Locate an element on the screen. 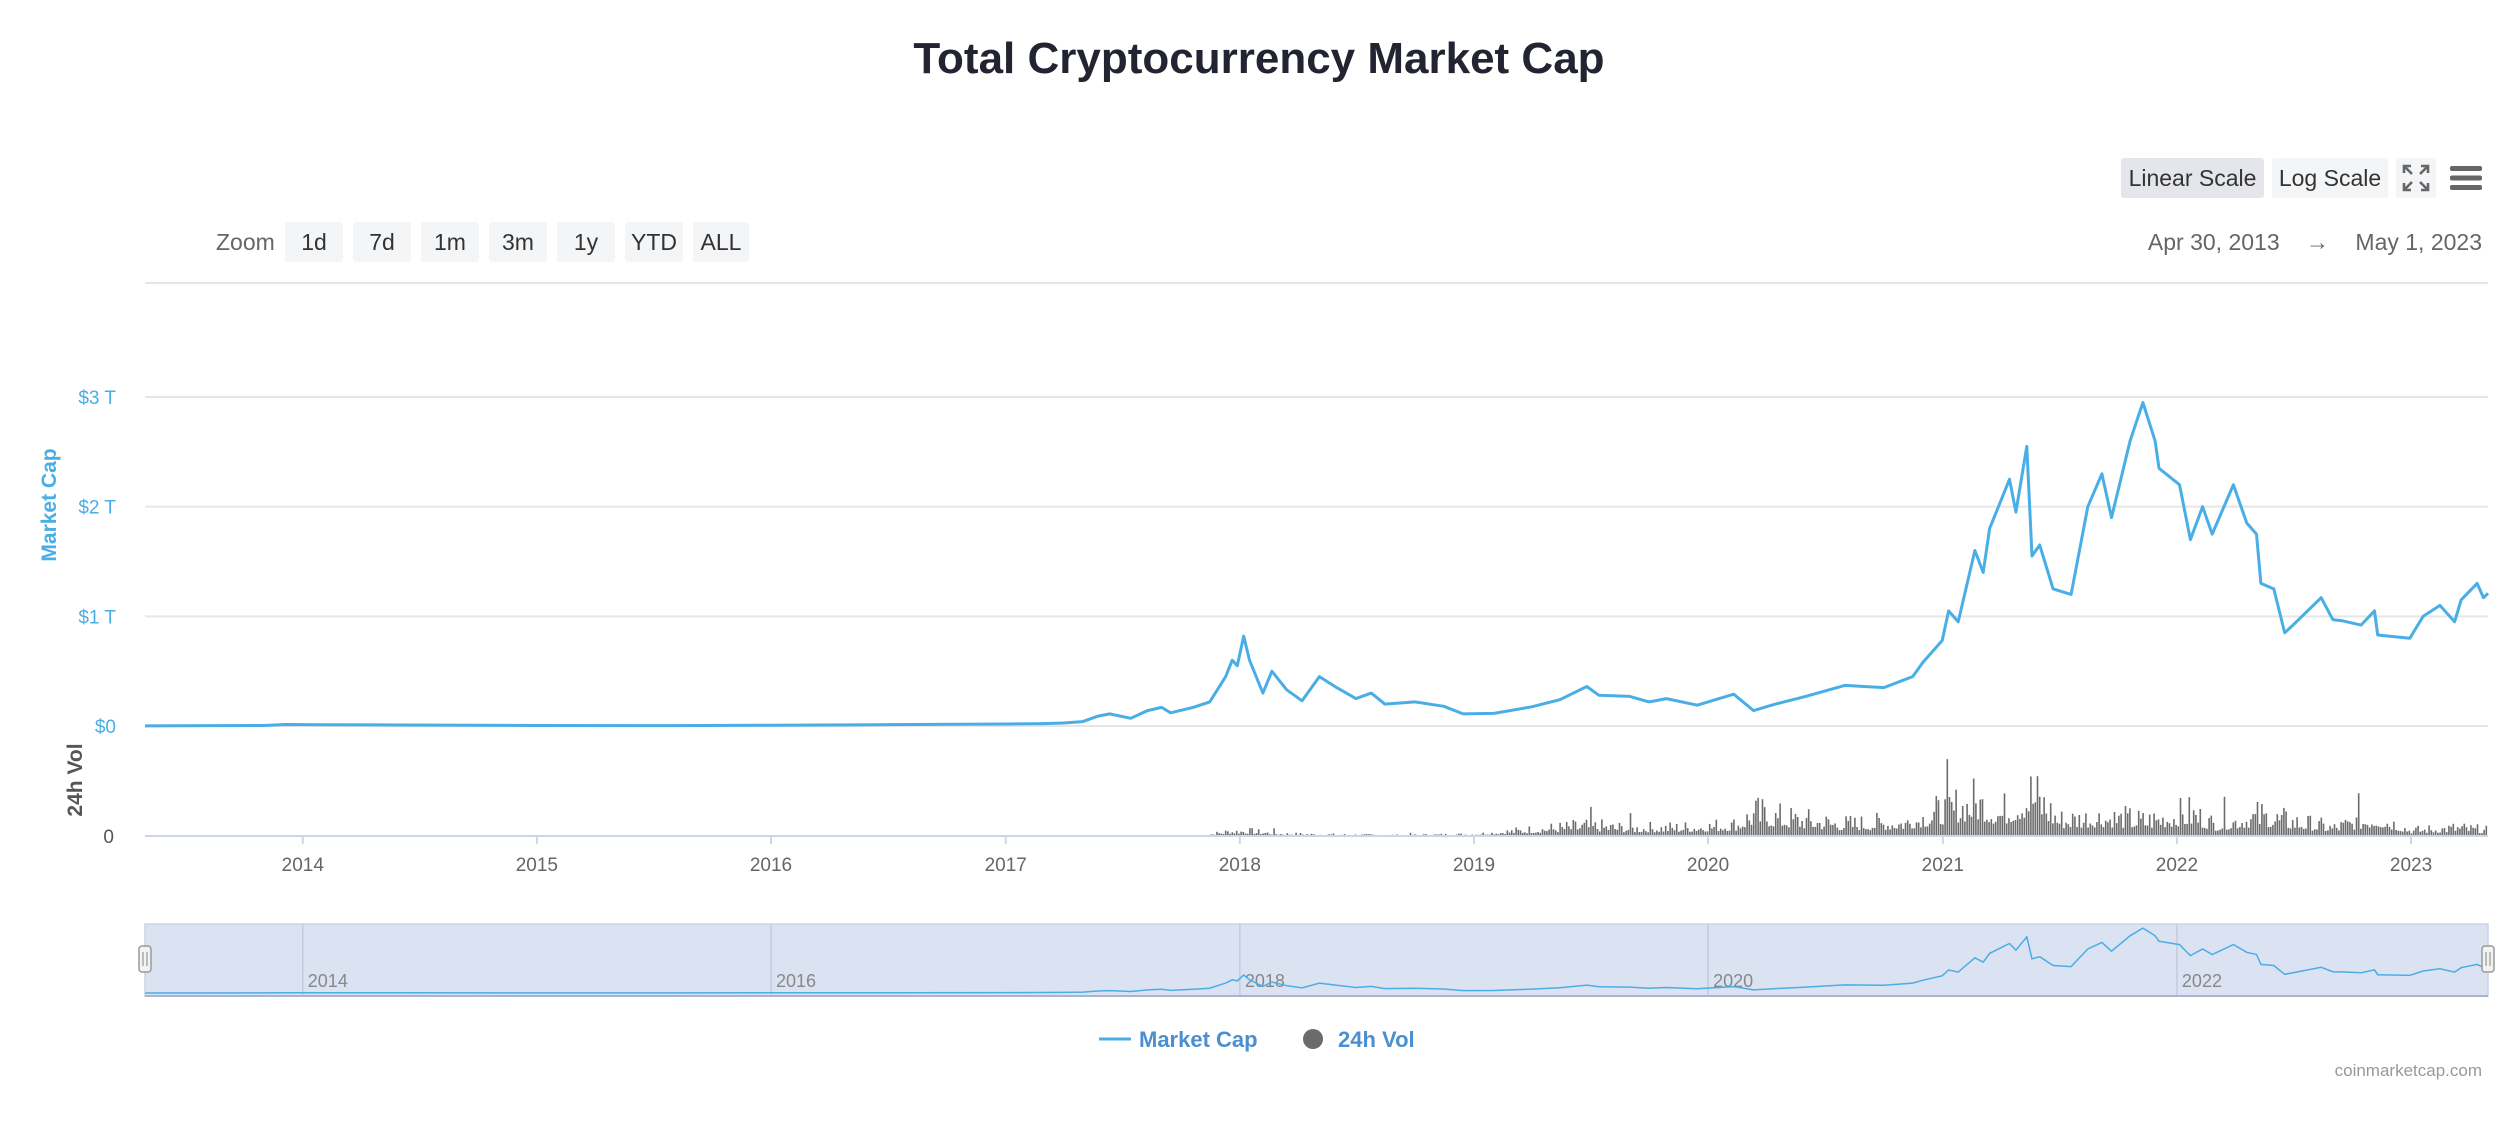 This screenshot has height=1124, width=2518. chart-menu-button is located at coordinates (2466, 178).